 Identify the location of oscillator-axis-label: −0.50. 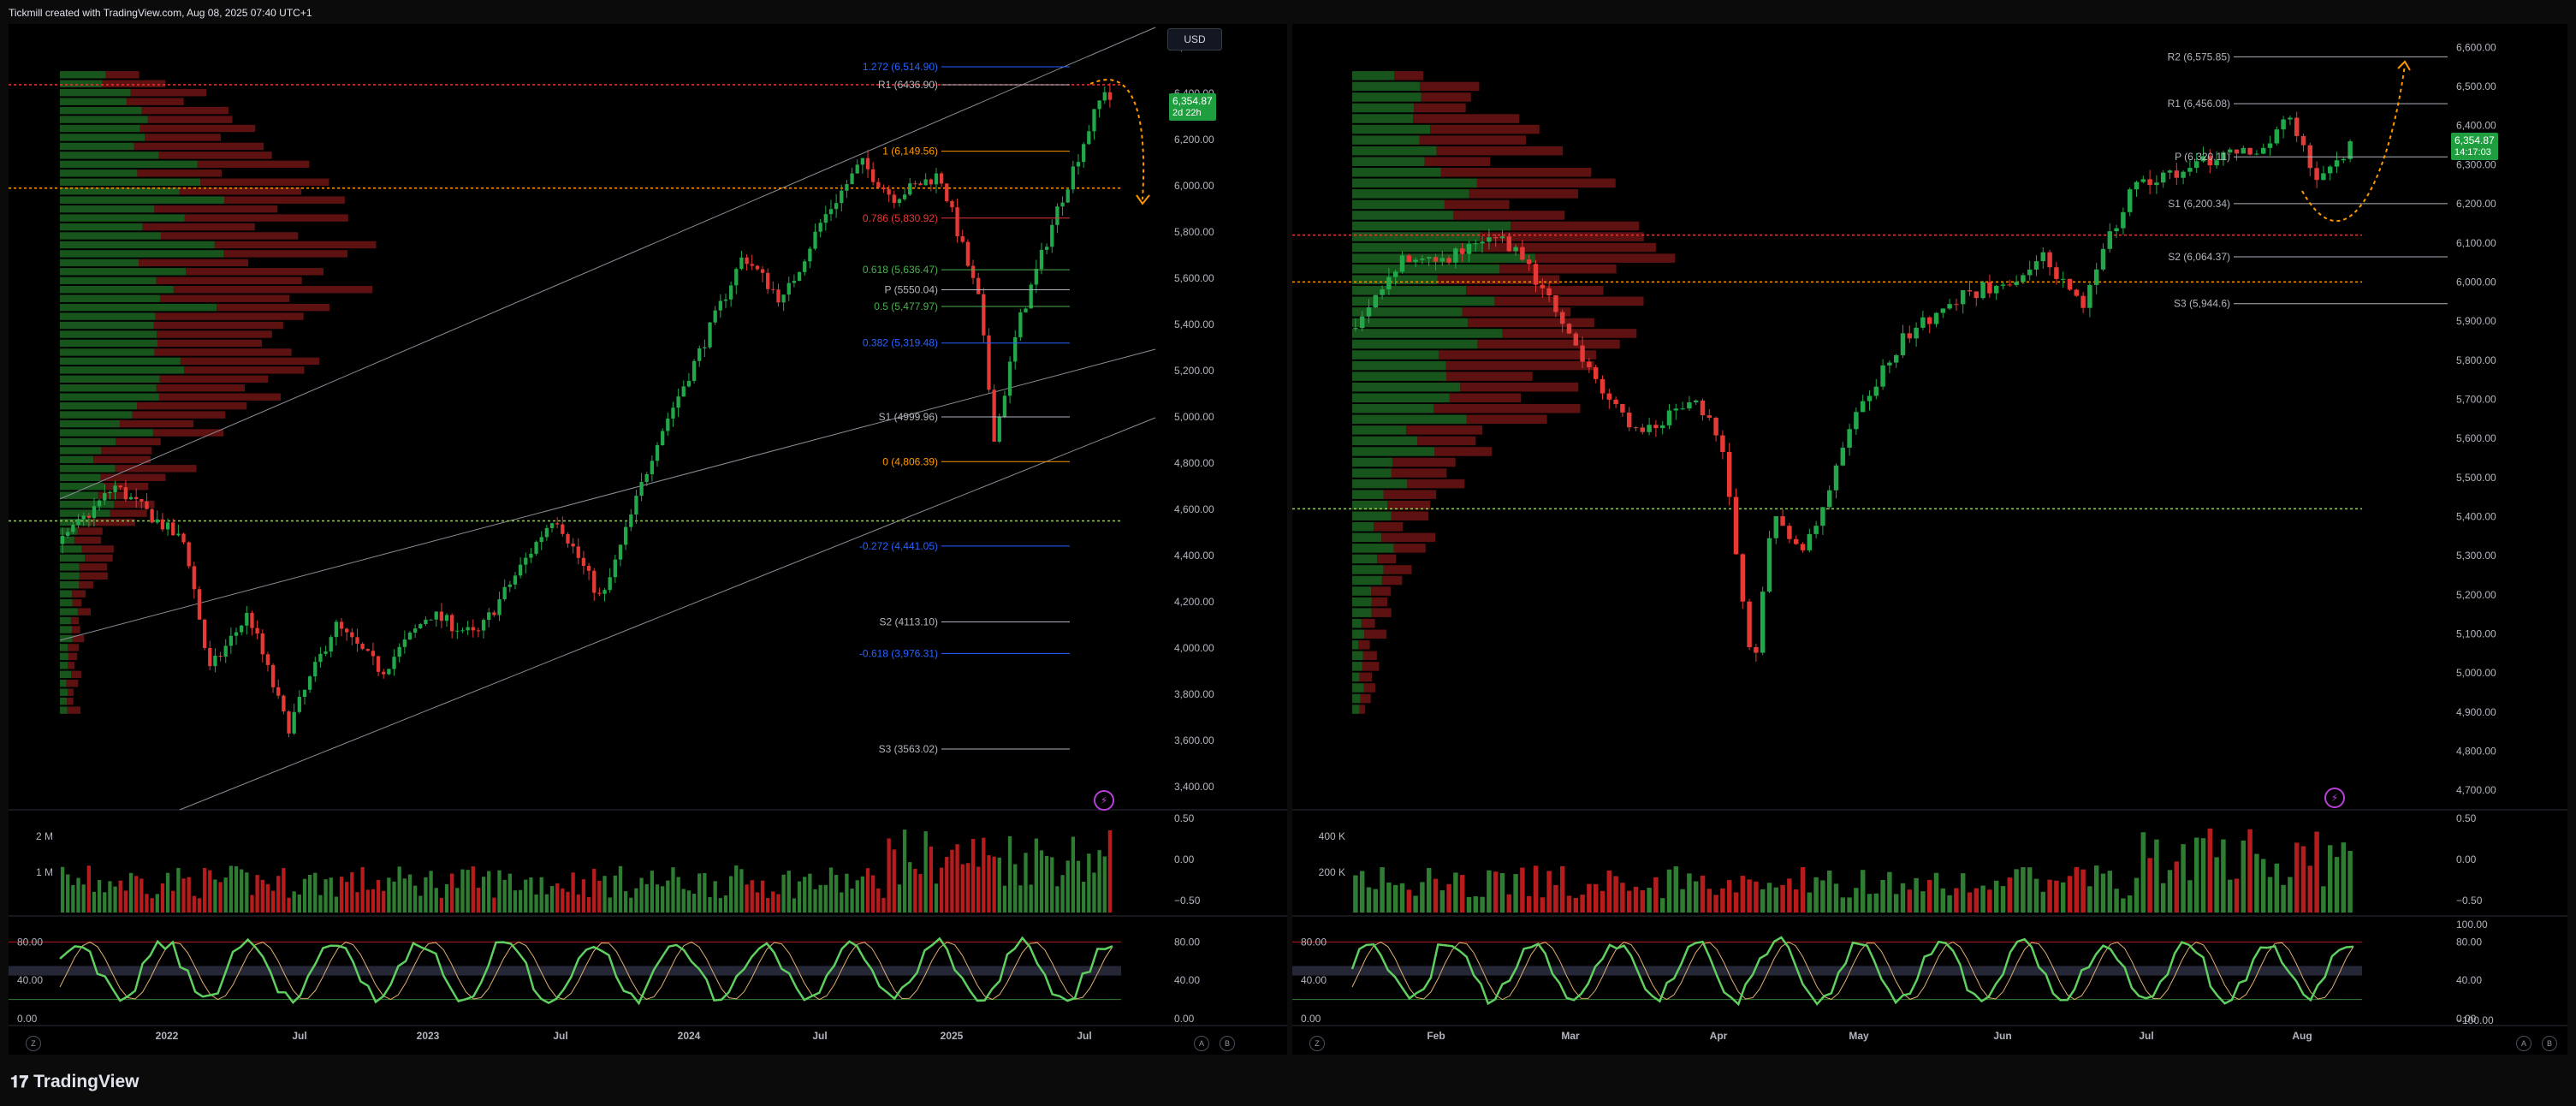
(2469, 901).